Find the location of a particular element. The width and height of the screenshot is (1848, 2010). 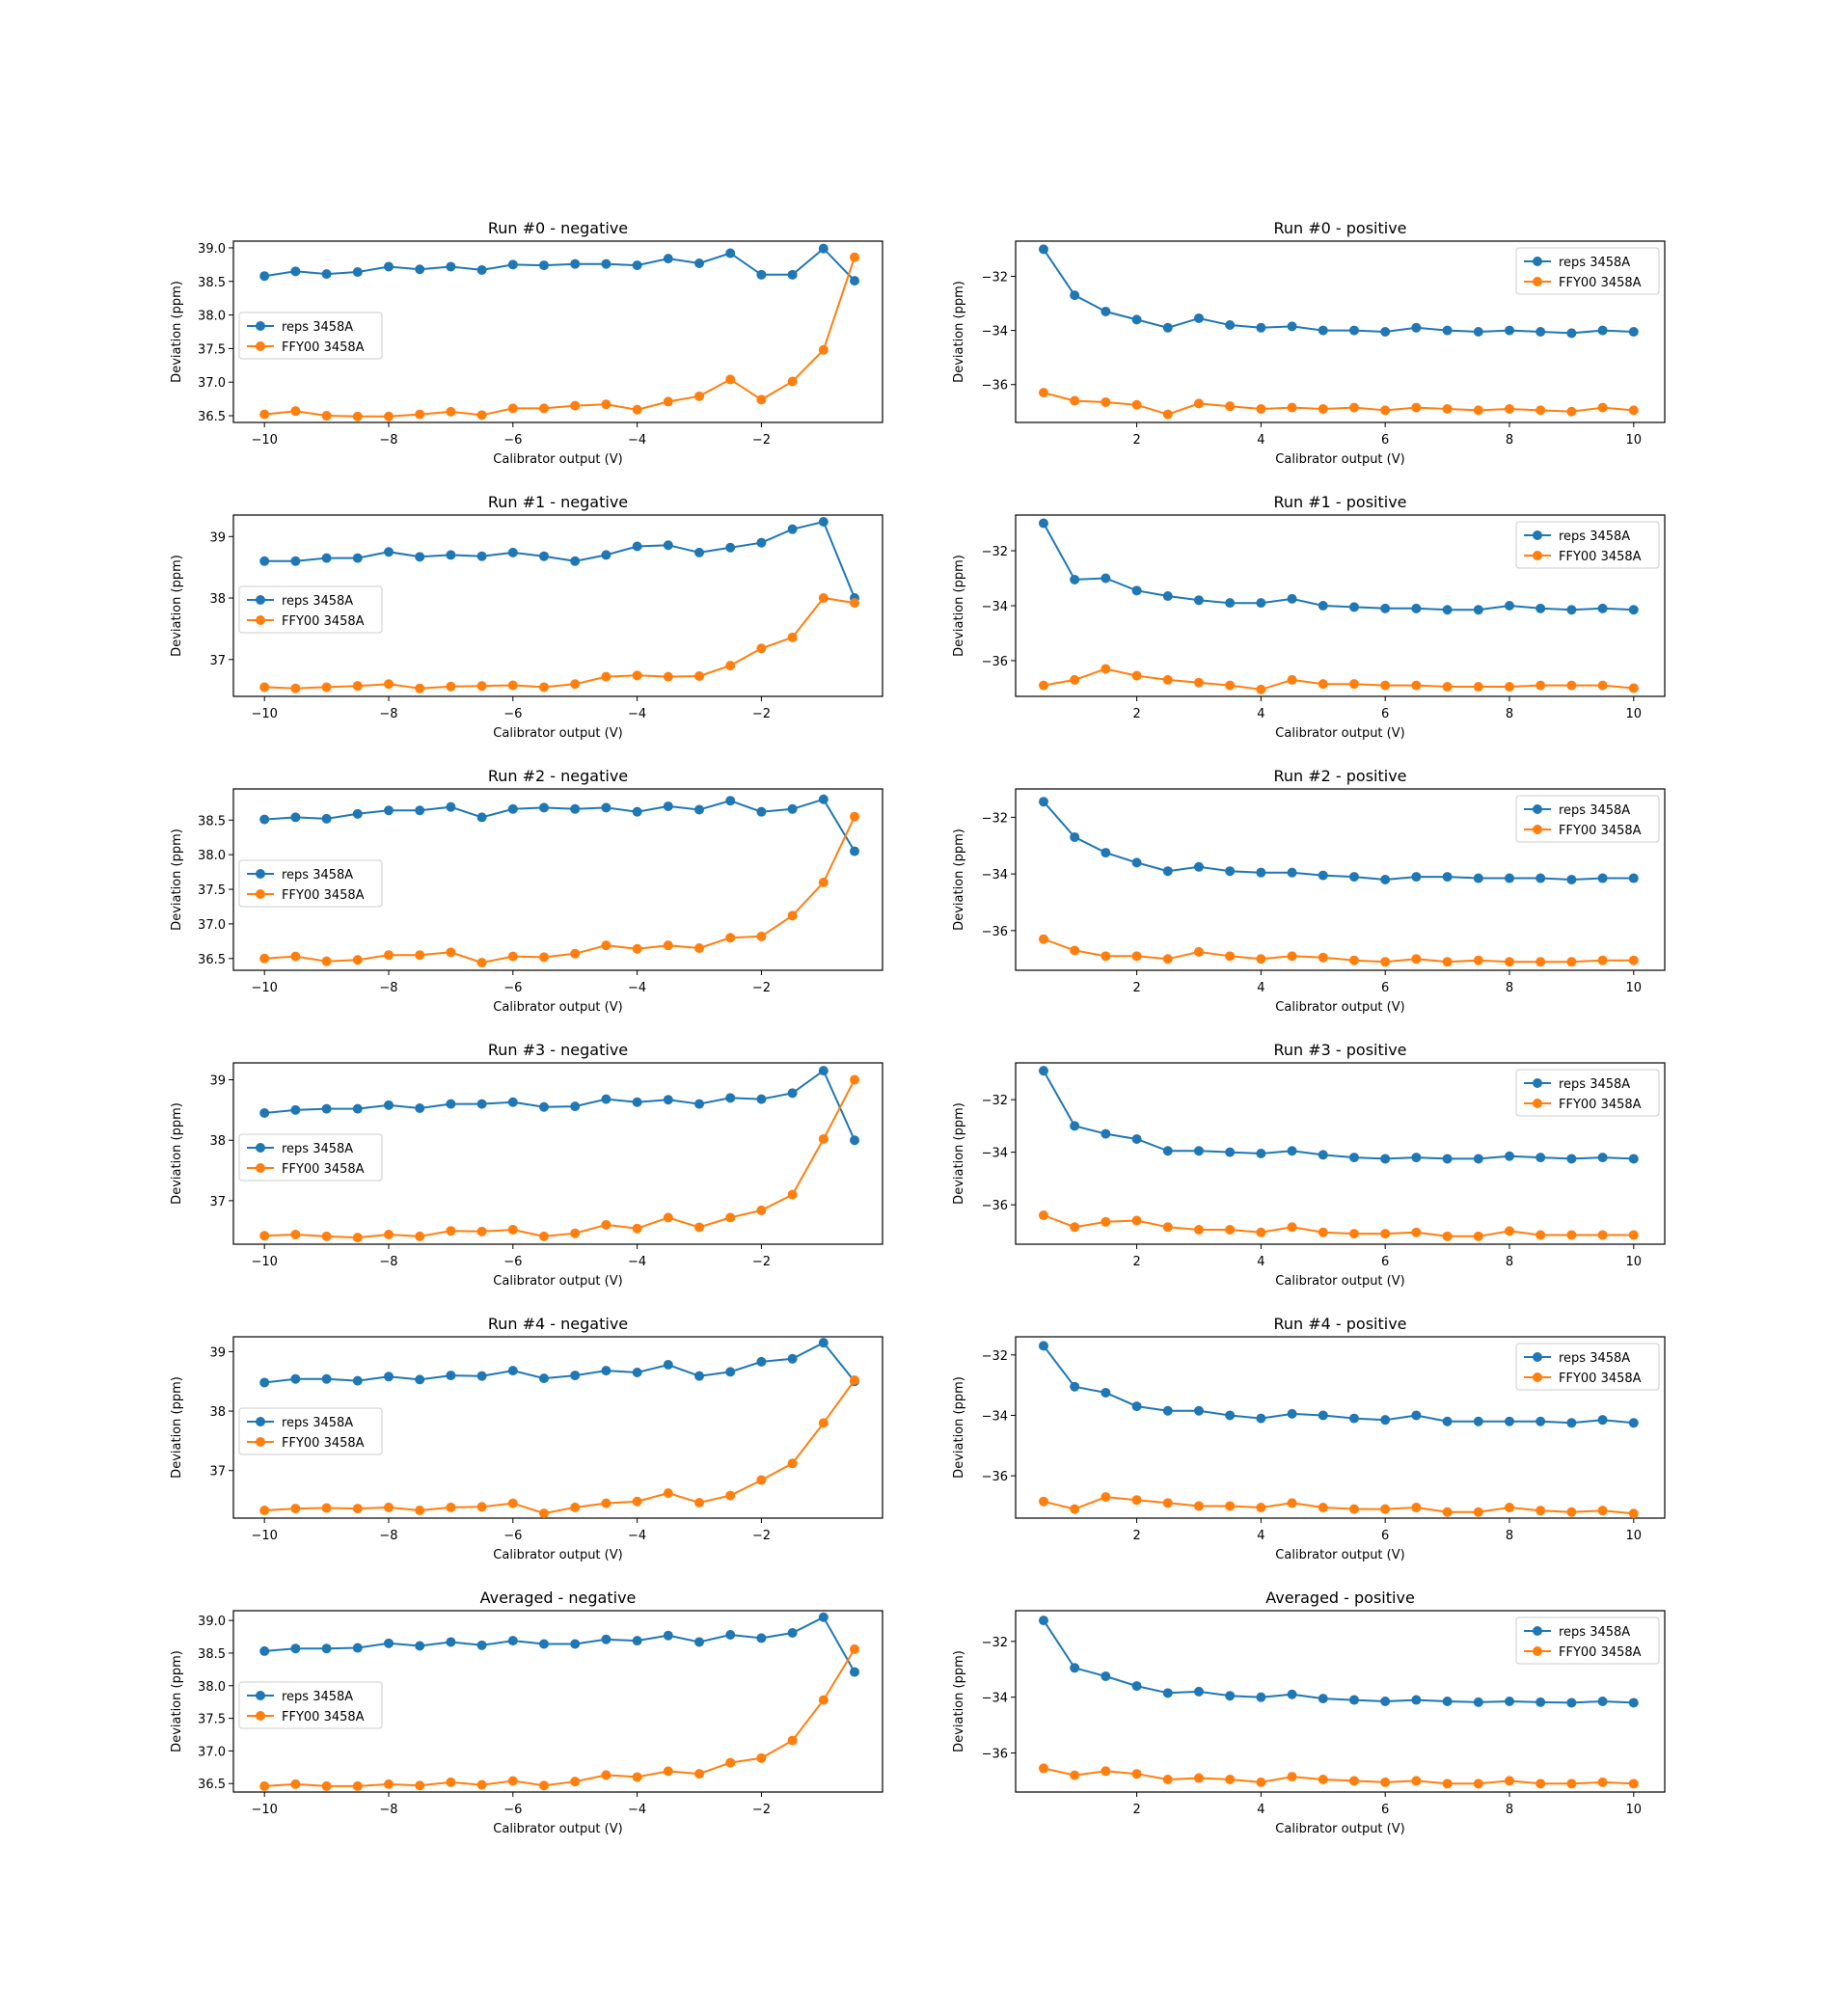

chart-6-ytick-label: 38 is located at coordinates (217, 1141).